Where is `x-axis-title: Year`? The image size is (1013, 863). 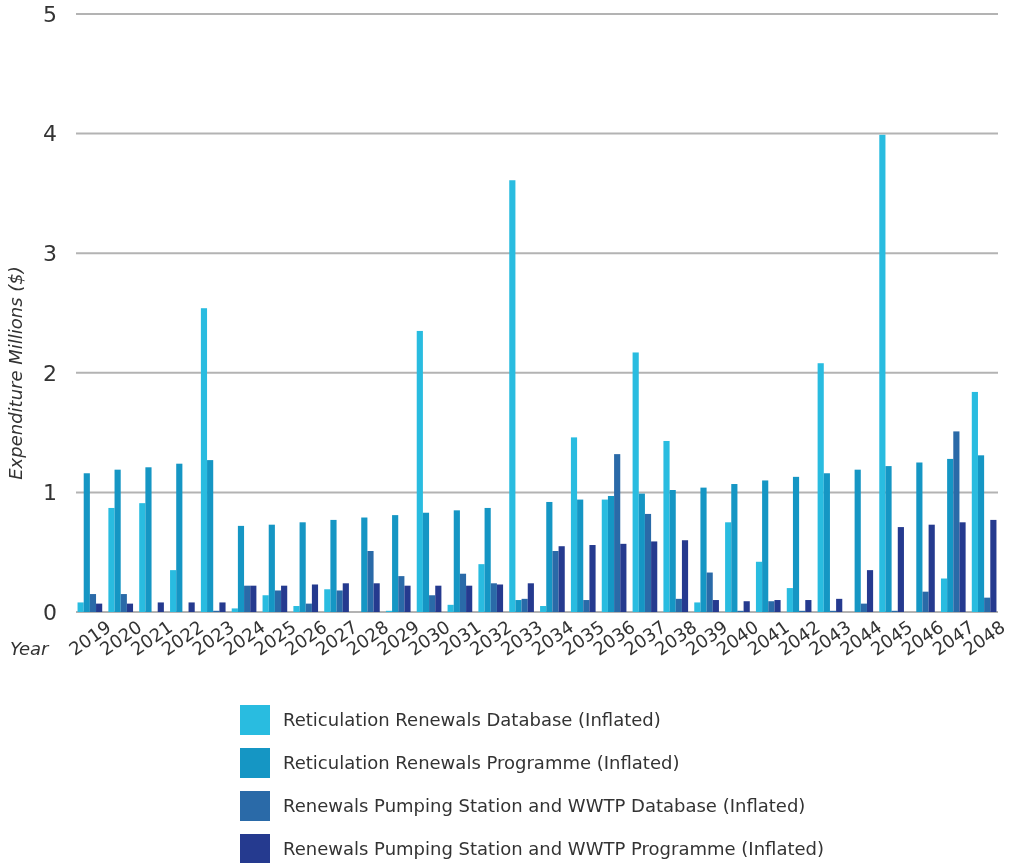
x-axis-title: Year is located at coordinates (30, 648).